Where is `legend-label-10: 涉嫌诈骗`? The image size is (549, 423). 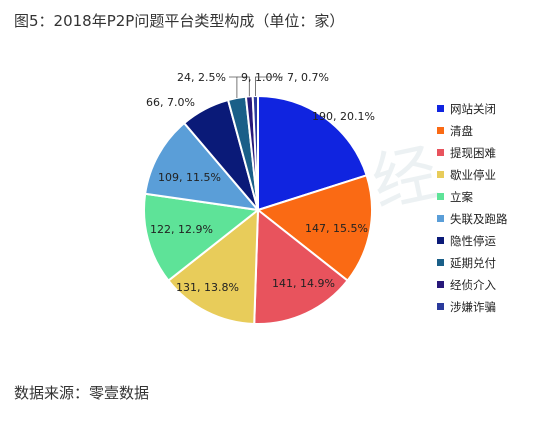 legend-label-10: 涉嫌诈骗 is located at coordinates (473, 307).